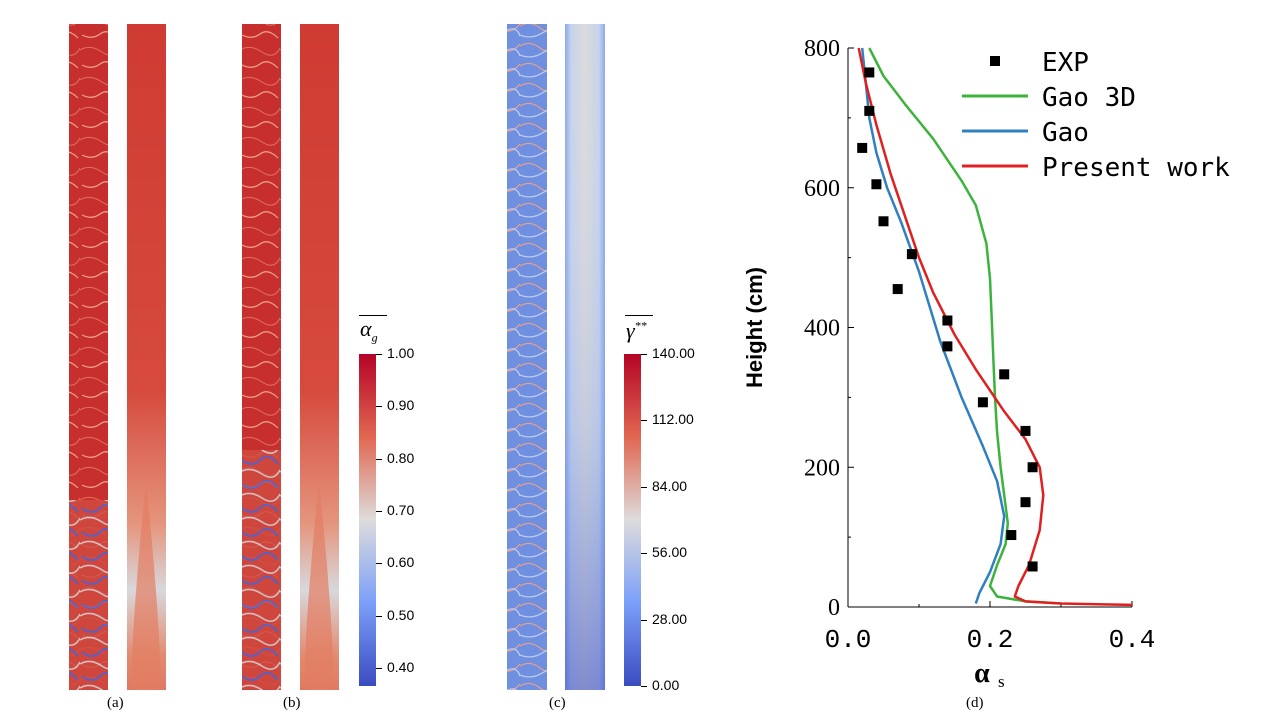  What do you see at coordinates (639, 315) in the screenshot?
I see `colorbar-gamma-overline` at bounding box center [639, 315].